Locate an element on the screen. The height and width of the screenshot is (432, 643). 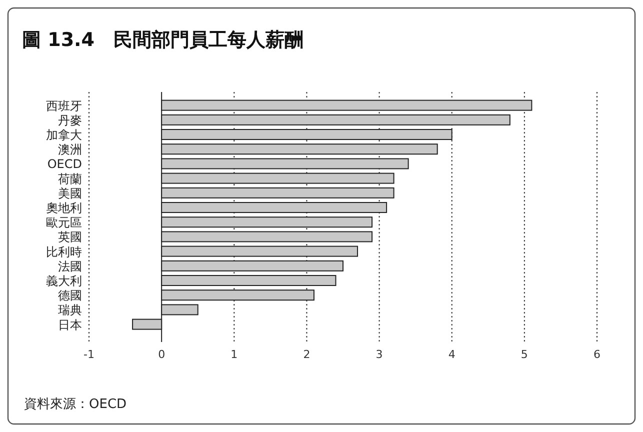
x-tick-label: 1 is located at coordinates (234, 354).